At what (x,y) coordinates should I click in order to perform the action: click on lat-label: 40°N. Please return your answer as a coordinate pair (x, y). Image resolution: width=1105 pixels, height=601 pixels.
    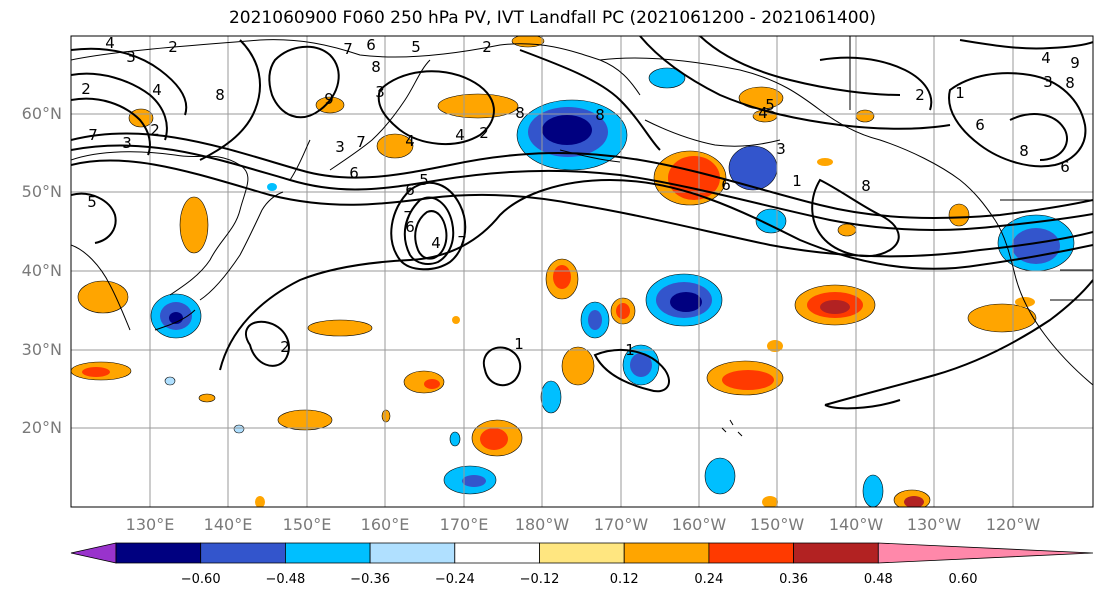
    Looking at the image, I should click on (41, 270).